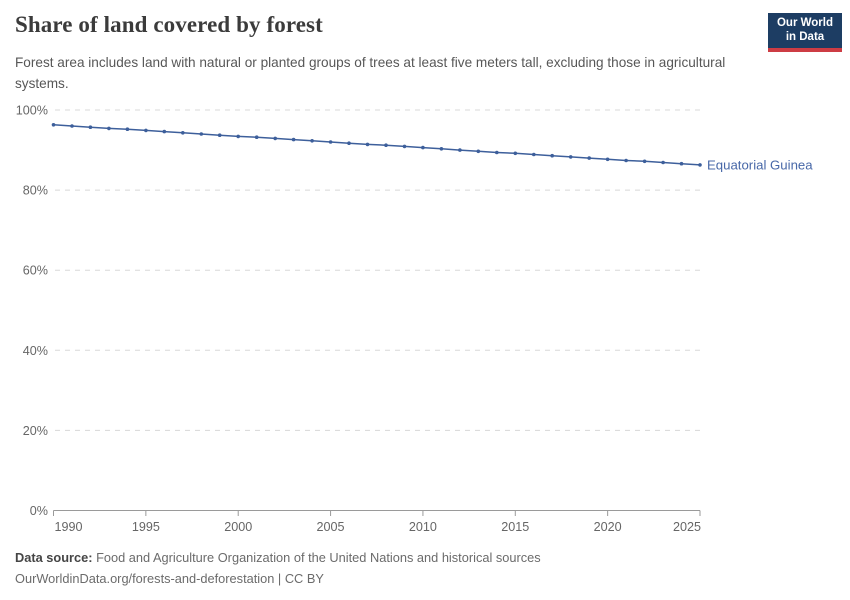 The width and height of the screenshot is (850, 600). What do you see at coordinates (39, 511) in the screenshot?
I see `y-tick-label: 0%` at bounding box center [39, 511].